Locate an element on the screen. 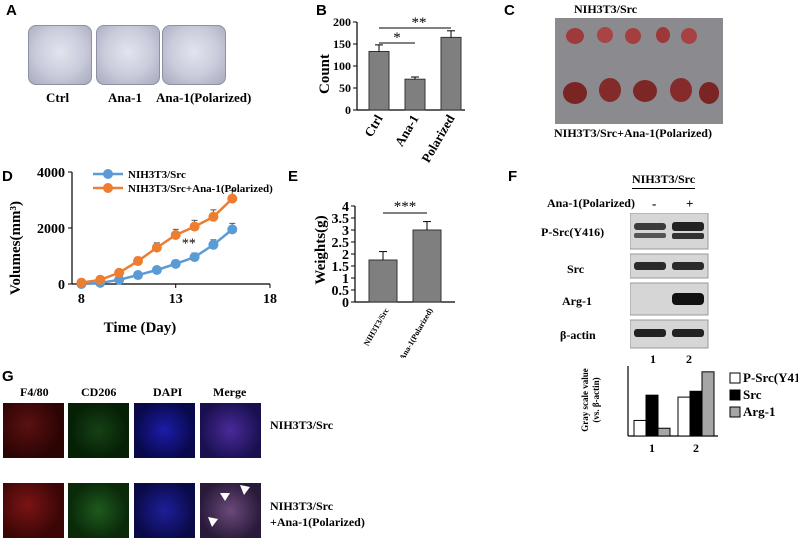  panel-label-b: B is located at coordinates (321, 10).